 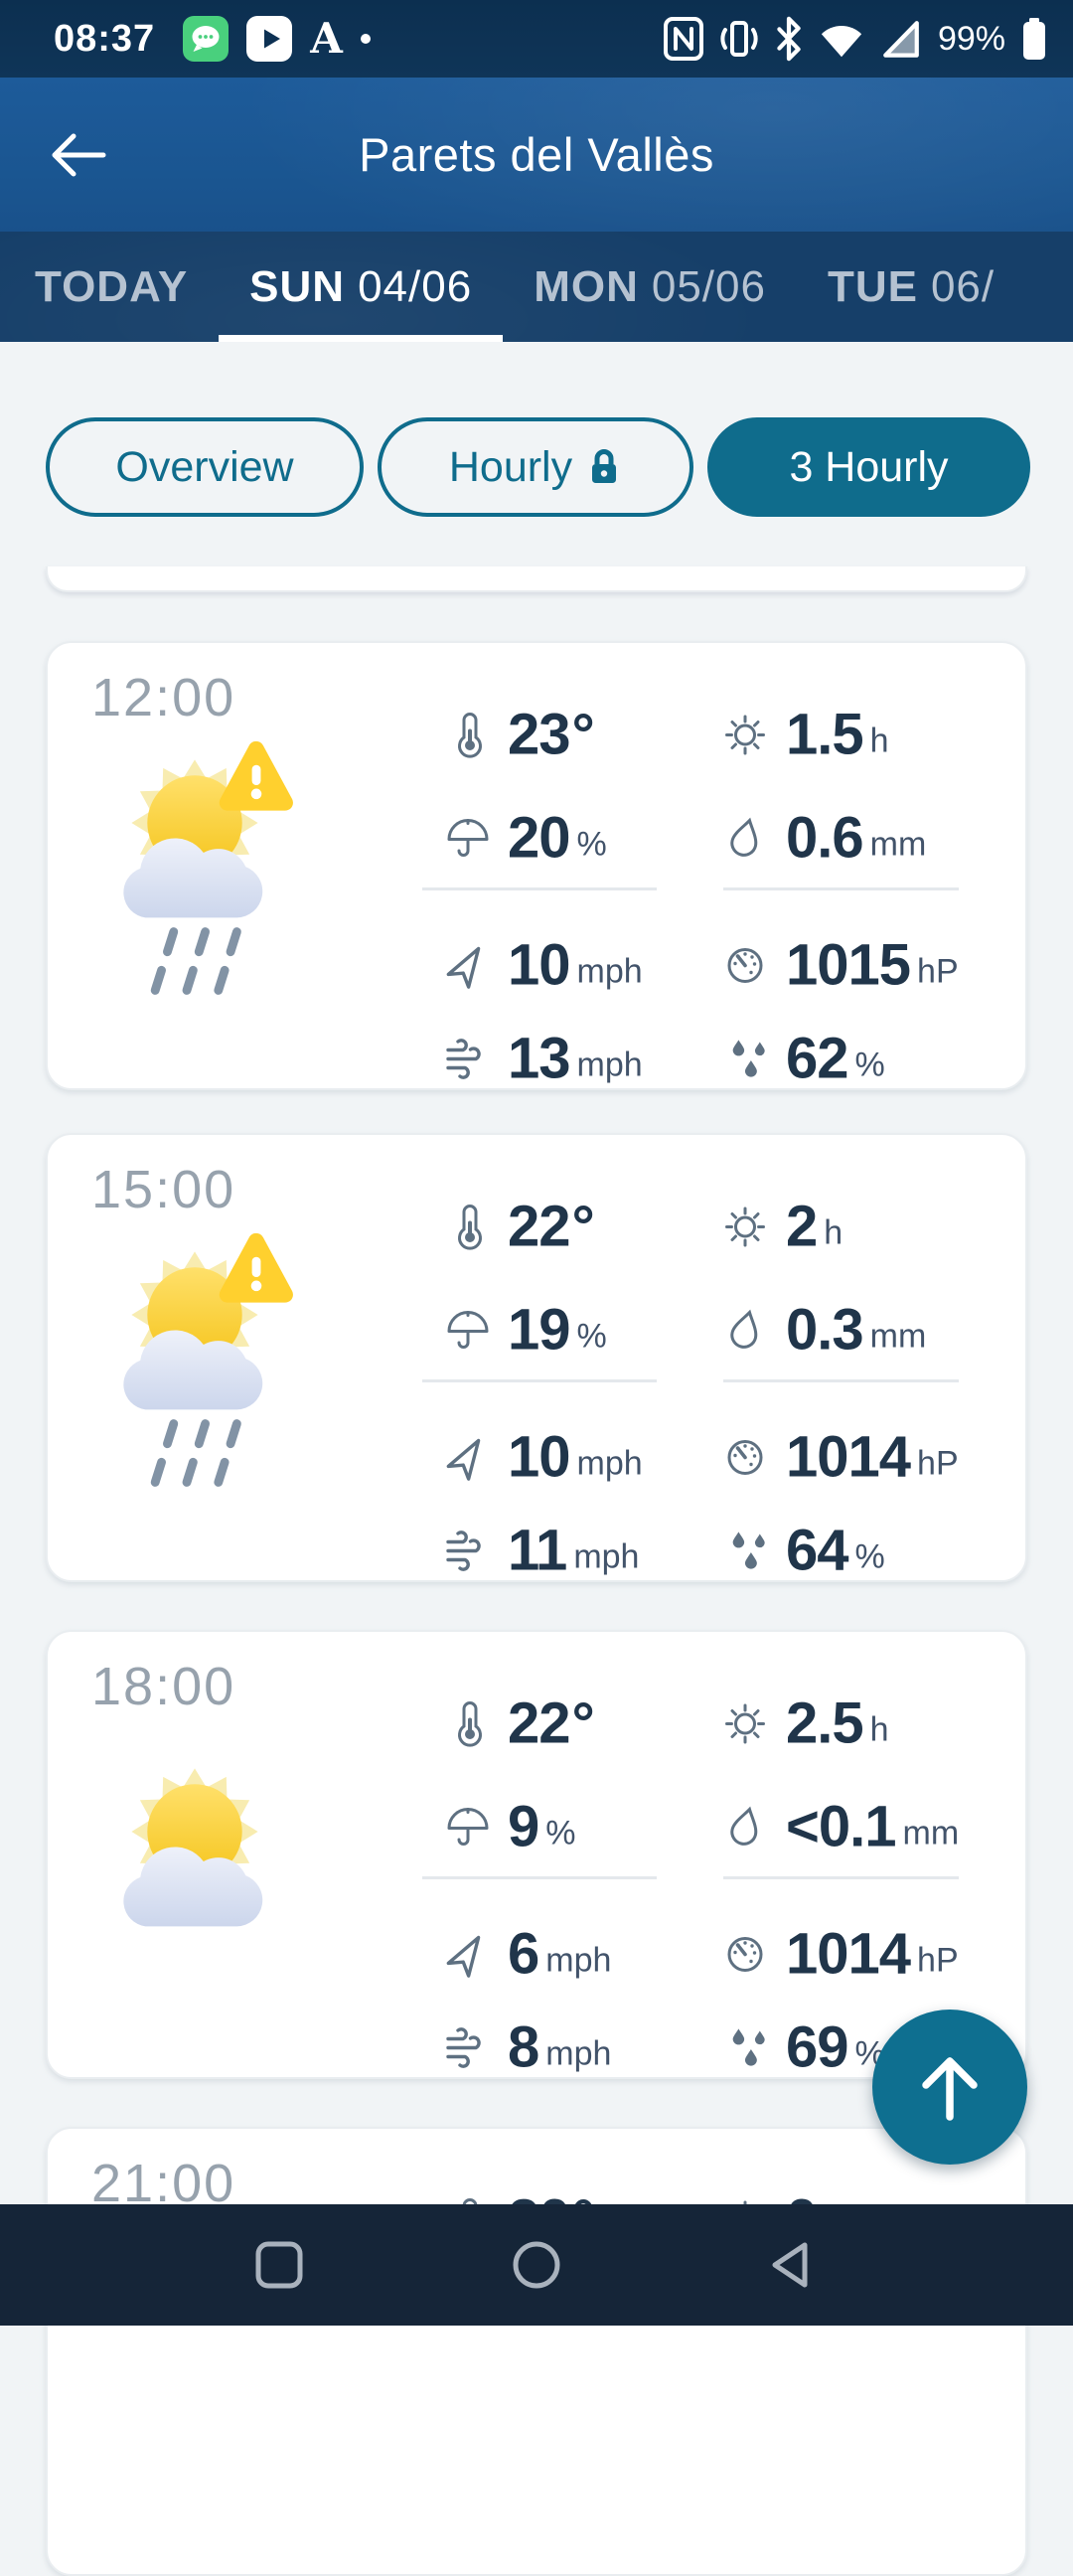 What do you see at coordinates (901, 39) in the screenshot?
I see `cell-signal-icon` at bounding box center [901, 39].